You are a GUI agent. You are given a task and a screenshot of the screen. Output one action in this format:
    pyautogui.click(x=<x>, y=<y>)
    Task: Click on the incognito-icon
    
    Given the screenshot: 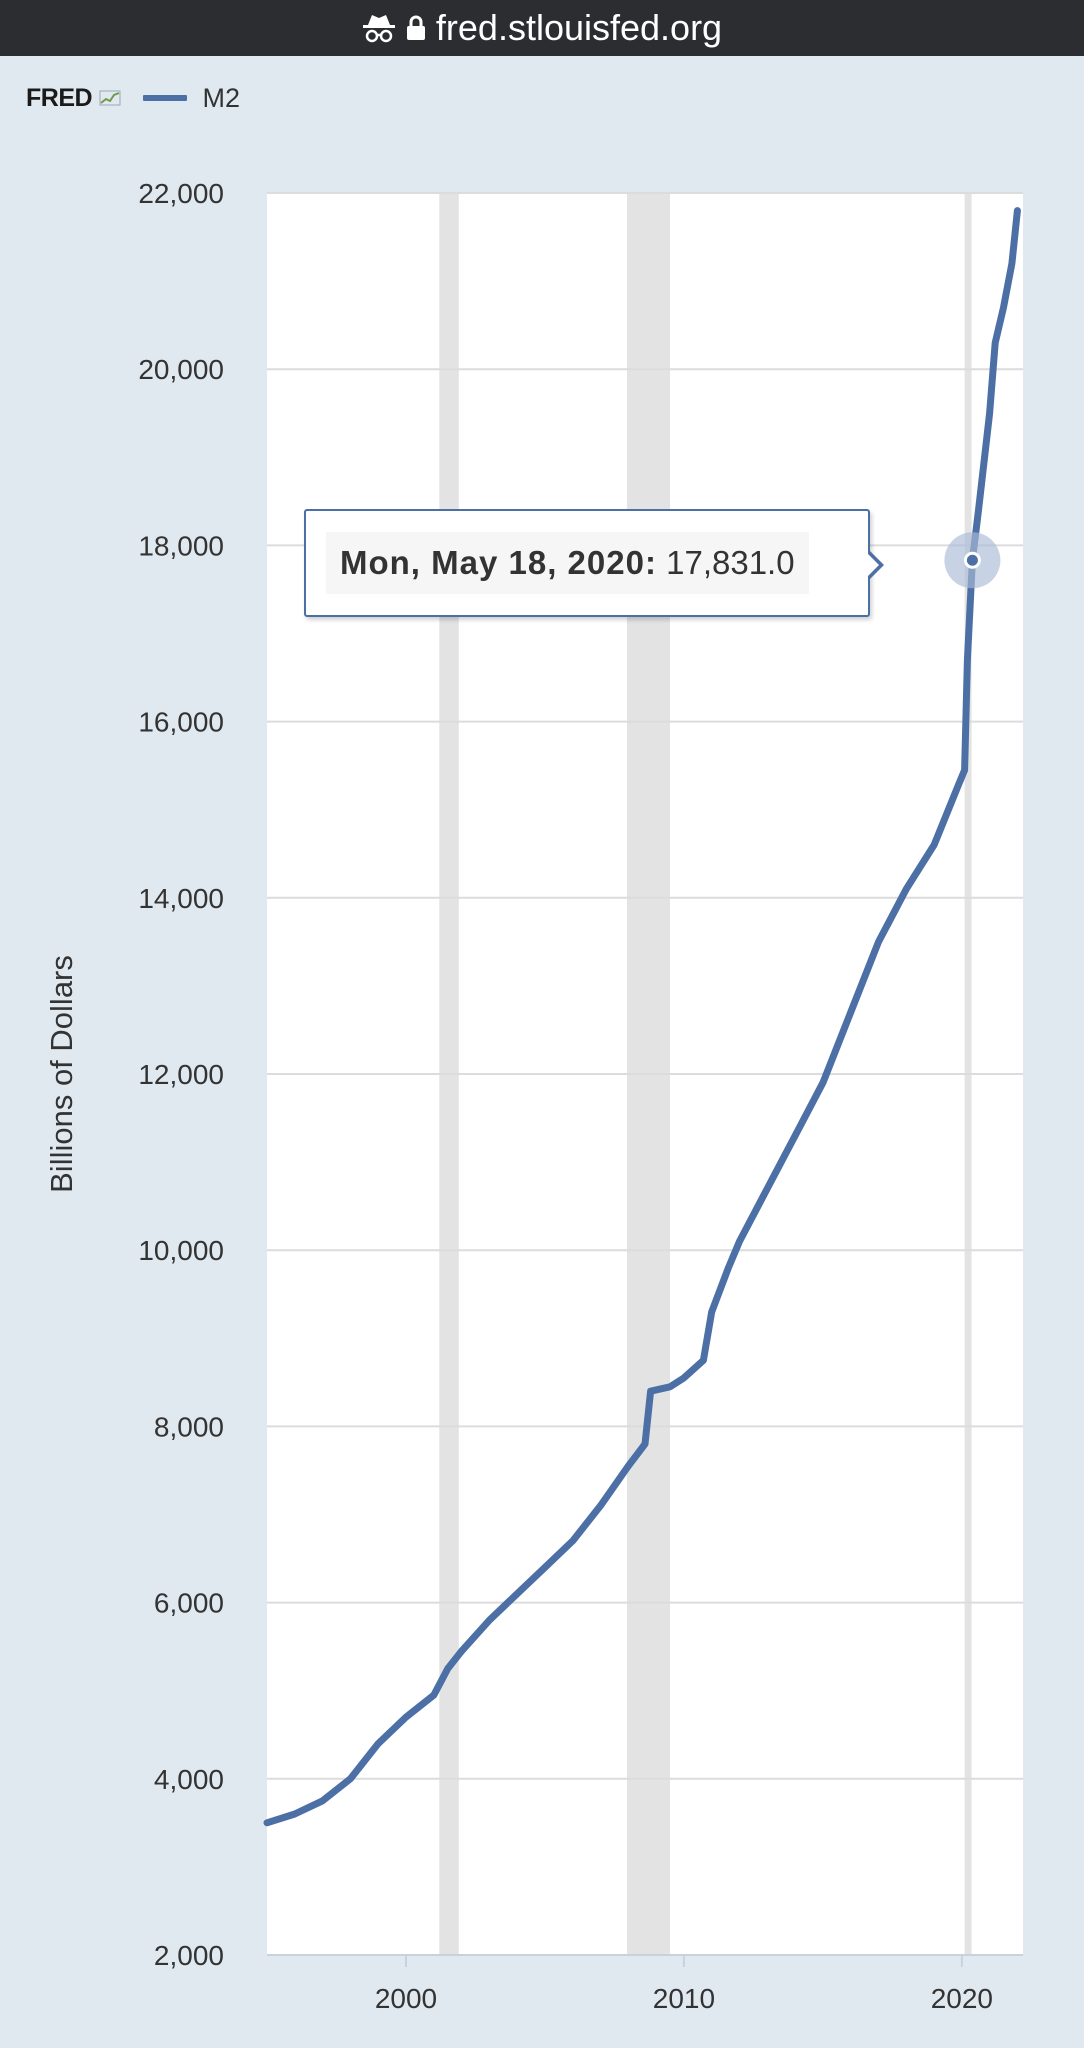 What is the action you would take?
    pyautogui.click(x=379, y=28)
    